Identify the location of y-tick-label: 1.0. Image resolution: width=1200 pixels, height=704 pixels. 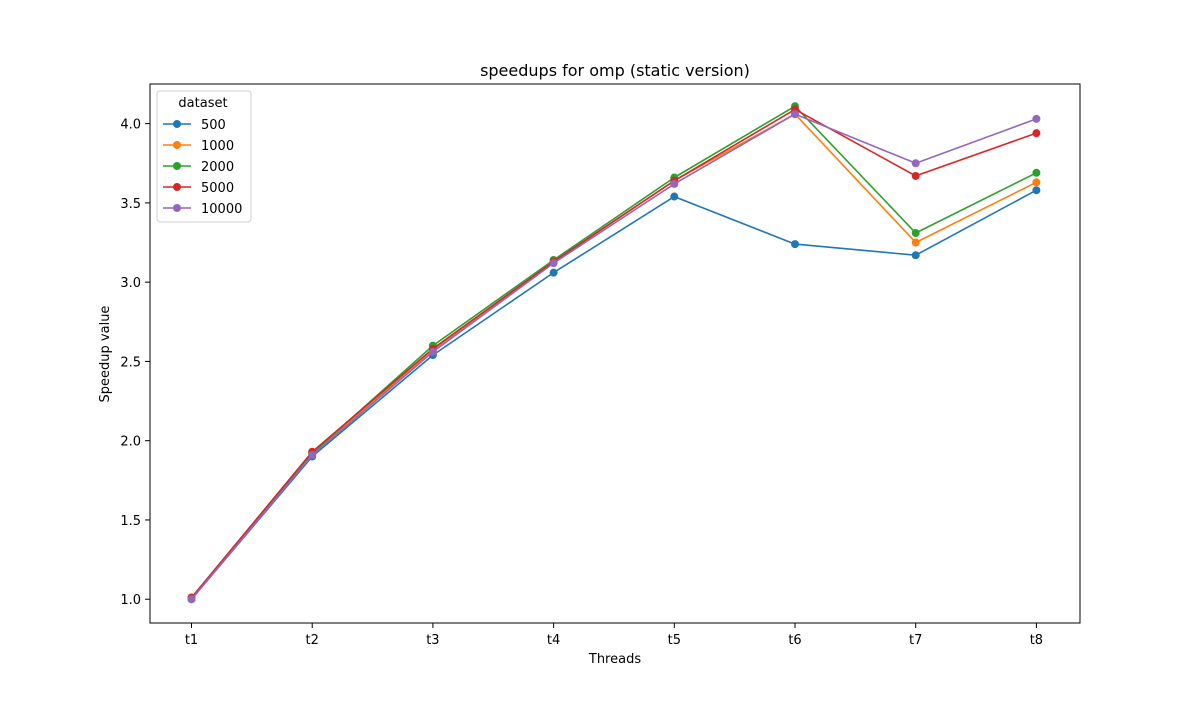
(130, 600).